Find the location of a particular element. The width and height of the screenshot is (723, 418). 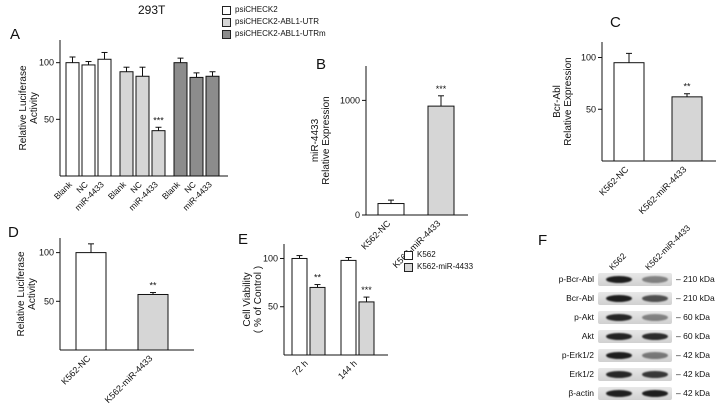

panel-label-d: D is located at coordinates (13, 232).